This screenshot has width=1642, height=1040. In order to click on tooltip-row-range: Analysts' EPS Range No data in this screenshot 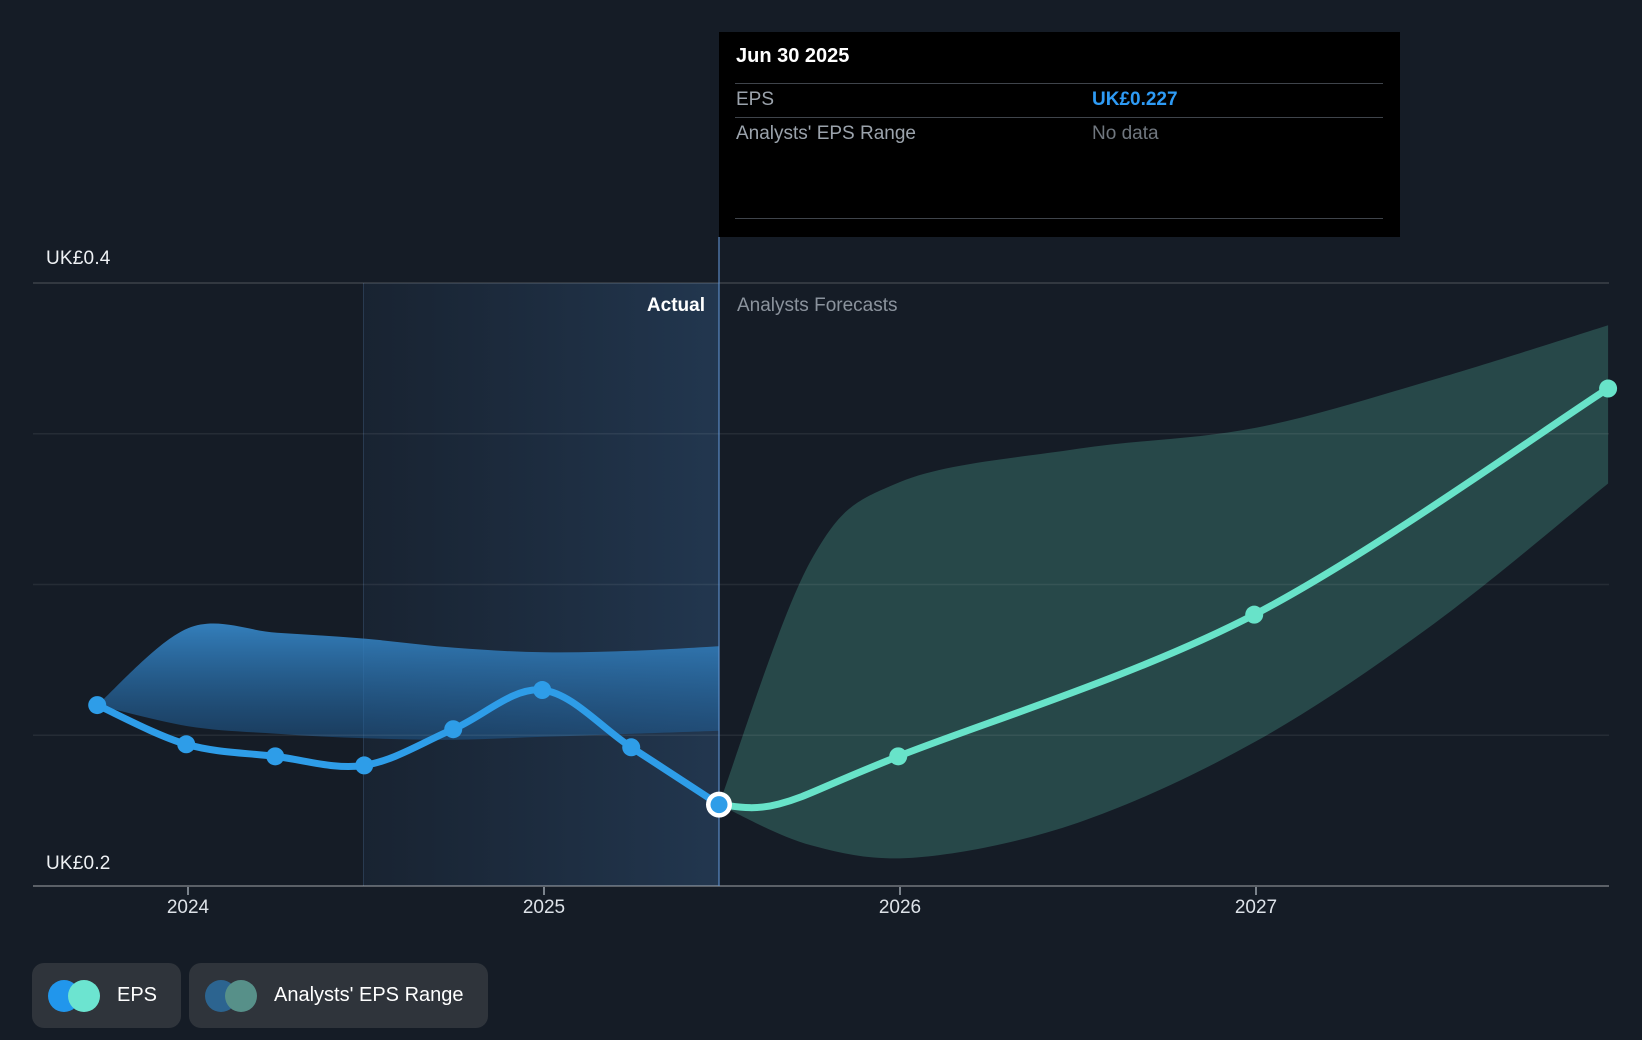, I will do `click(1059, 134)`.